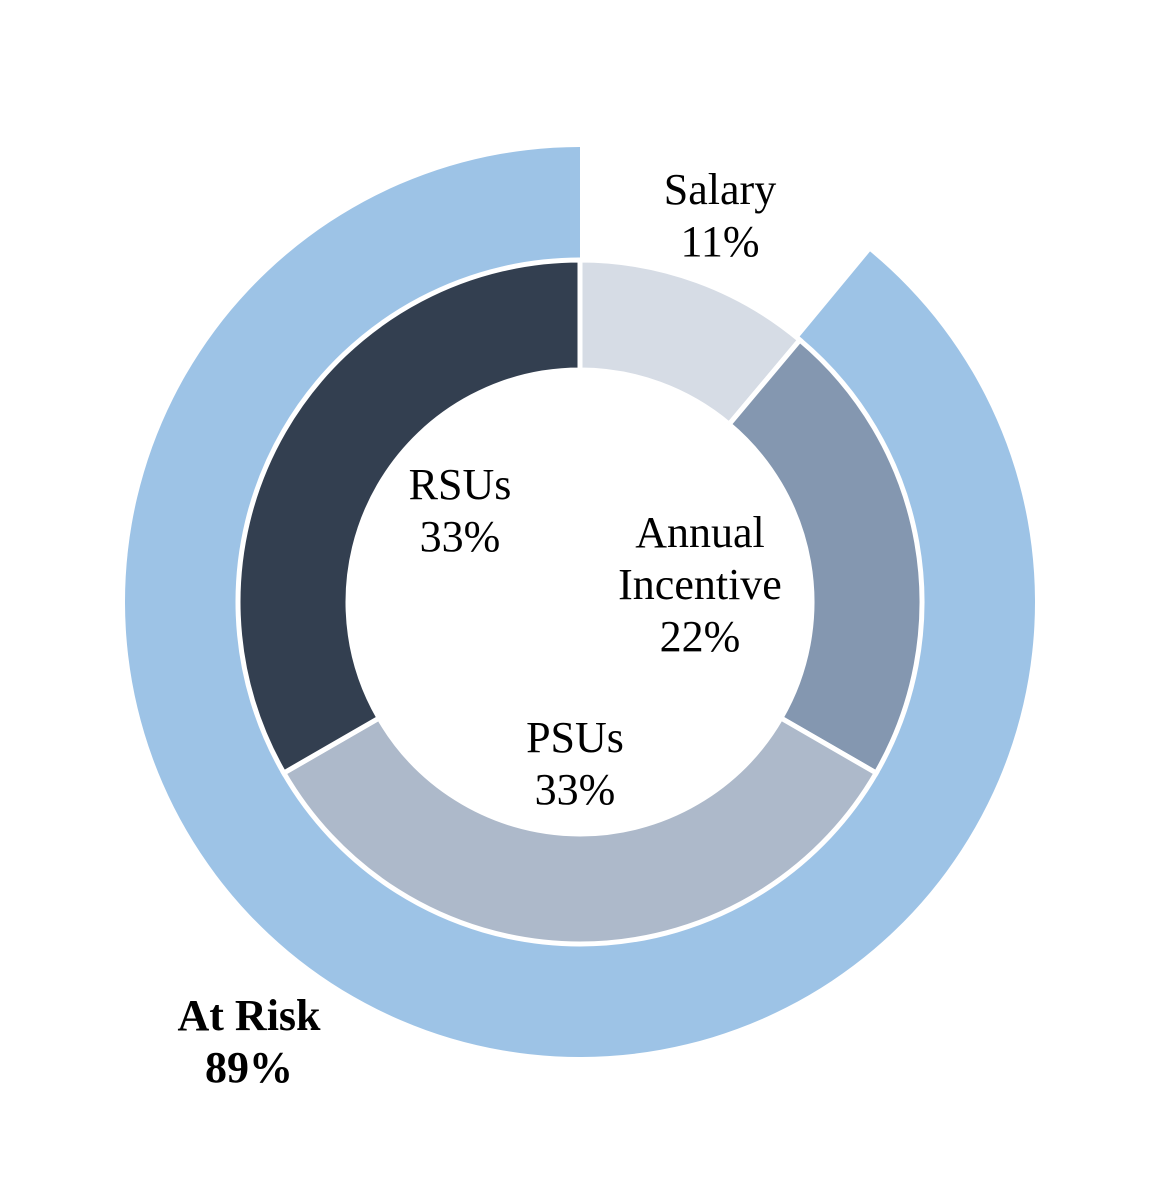  What do you see at coordinates (700, 532) in the screenshot?
I see `label-line: Annual` at bounding box center [700, 532].